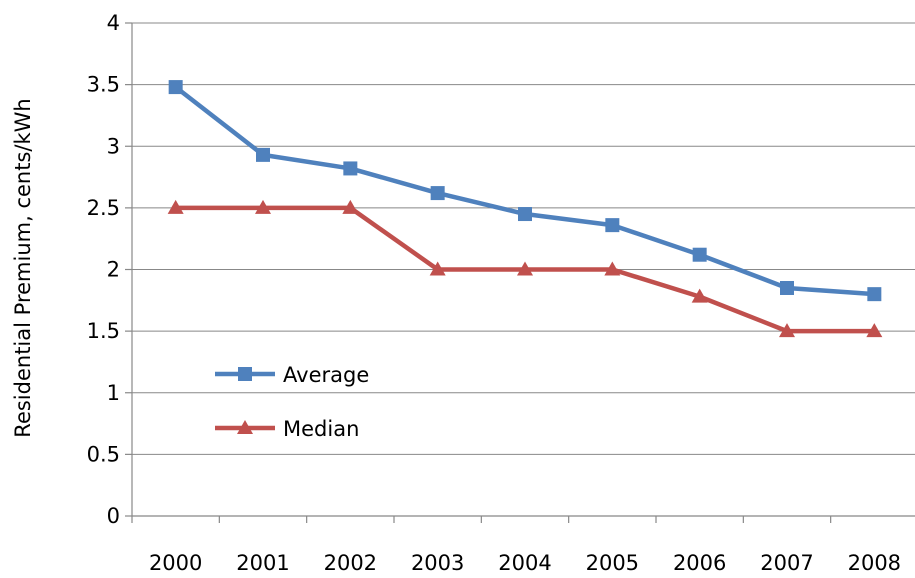 This screenshot has height=578, width=915. I want to click on y-tick-label: 1.5, so click(103, 331).